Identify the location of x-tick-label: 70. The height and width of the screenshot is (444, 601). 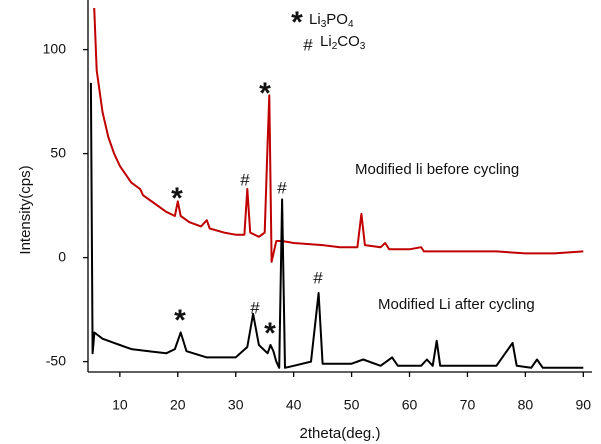
(468, 405).